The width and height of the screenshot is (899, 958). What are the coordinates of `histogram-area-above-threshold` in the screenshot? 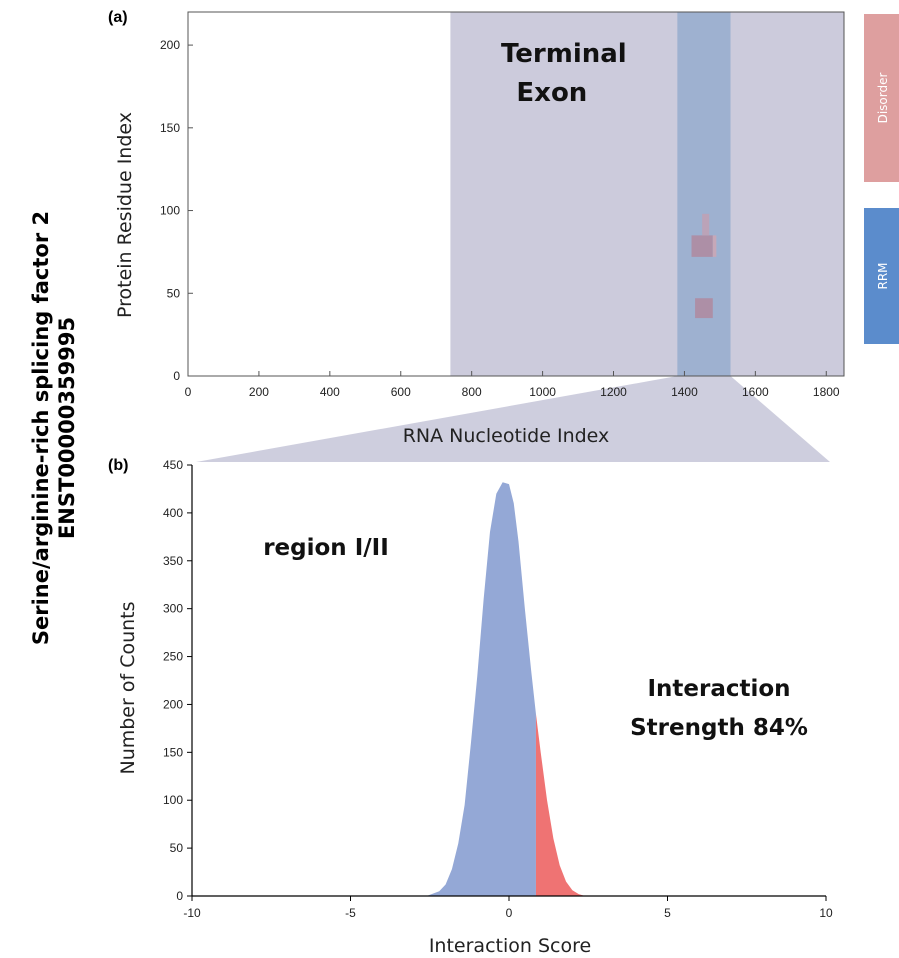 It's located at (560, 805).